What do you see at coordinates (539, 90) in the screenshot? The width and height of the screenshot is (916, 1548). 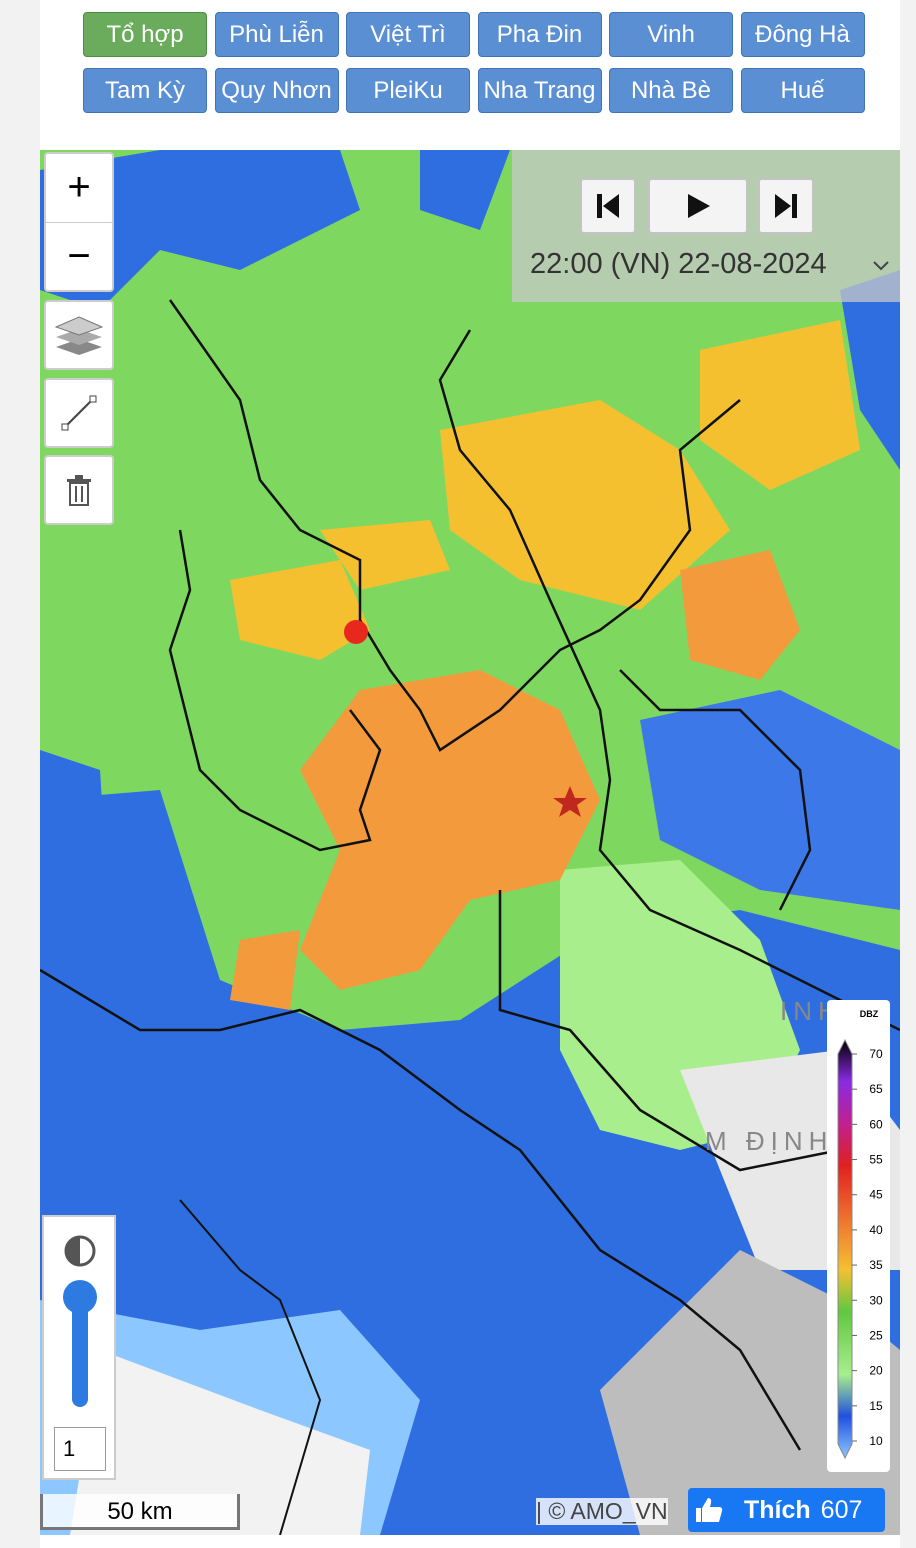 I see `station-button: Nha Trang` at bounding box center [539, 90].